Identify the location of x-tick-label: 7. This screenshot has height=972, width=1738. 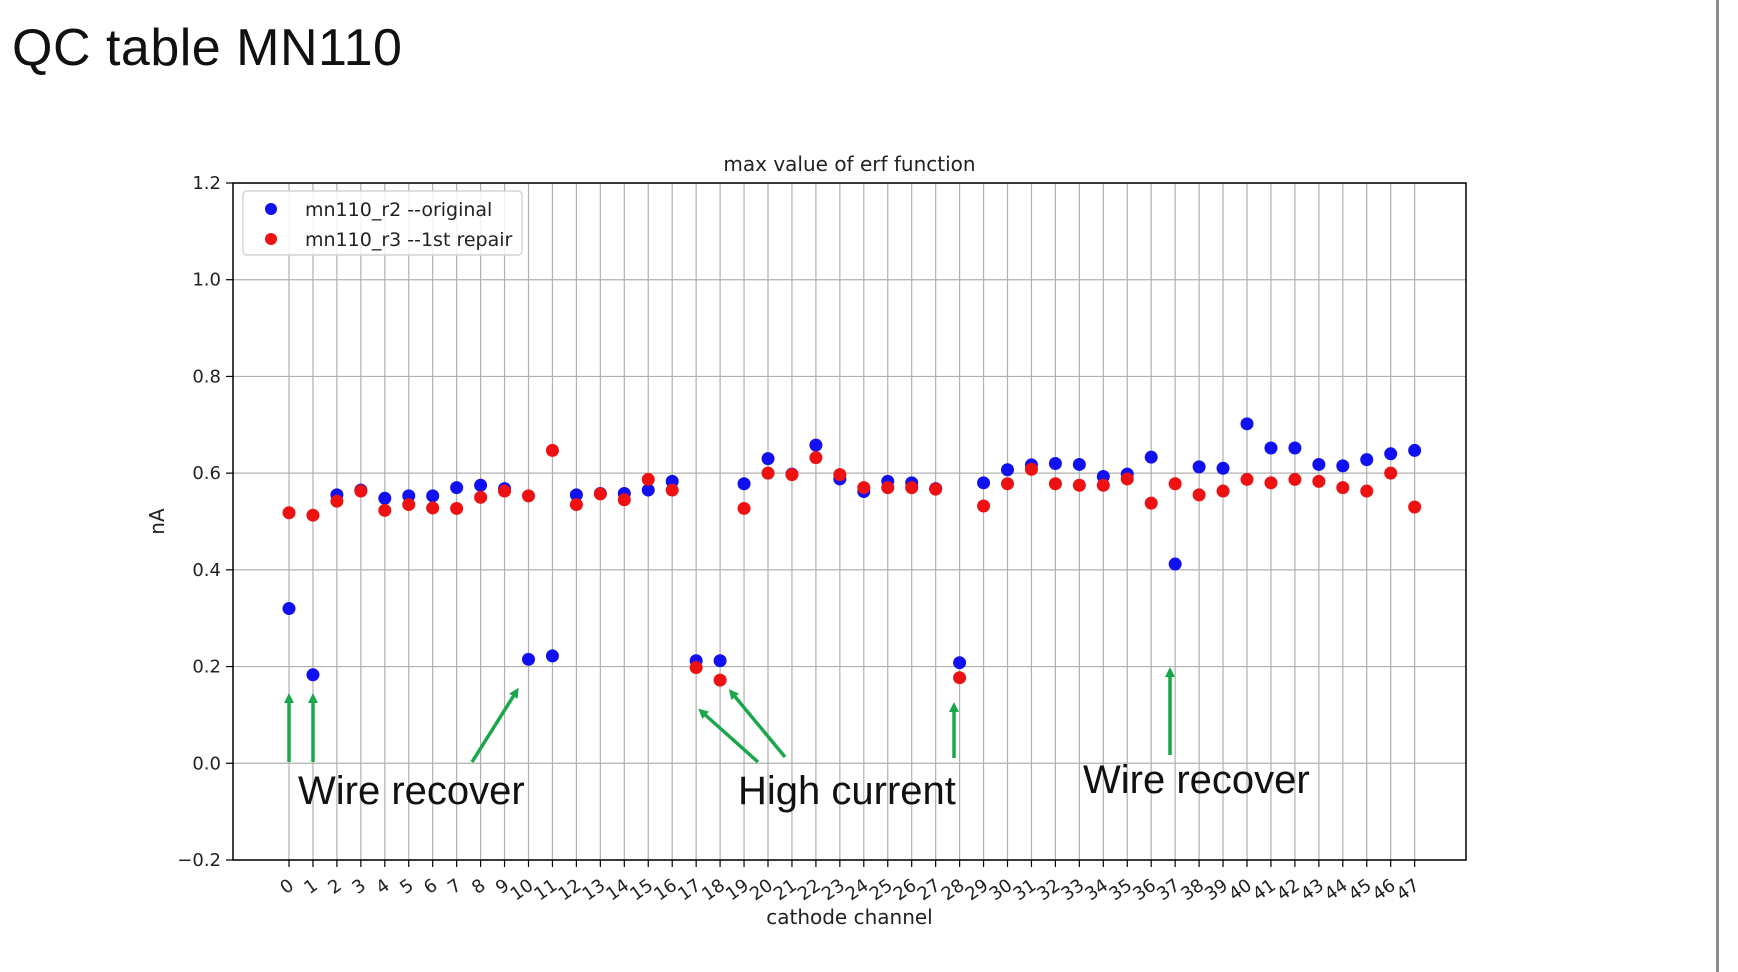
(454, 887).